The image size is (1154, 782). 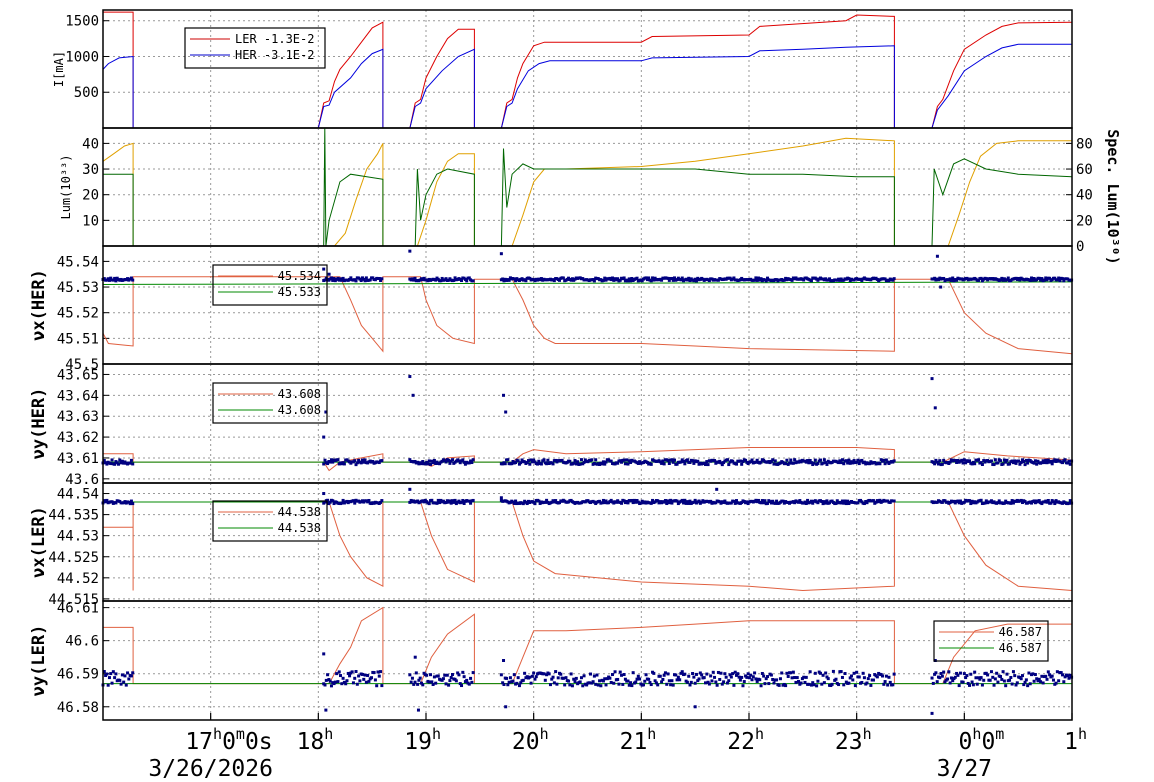 What do you see at coordinates (530, 740) in the screenshot?
I see `x-tick-label: 20h` at bounding box center [530, 740].